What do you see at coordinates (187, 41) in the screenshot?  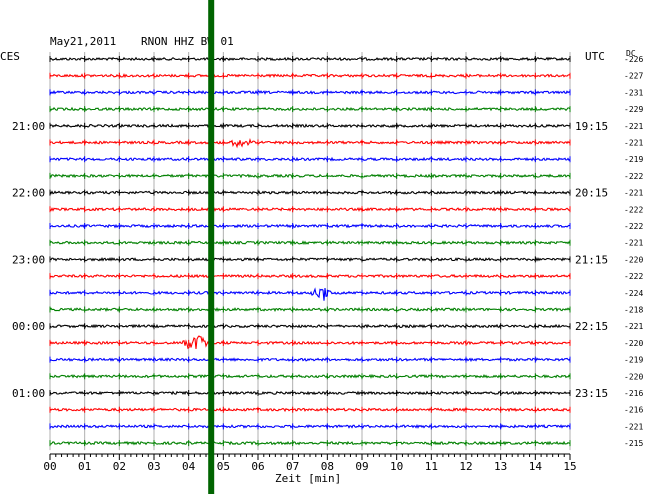 I see `station-code: RNON HHZ BW 01` at bounding box center [187, 41].